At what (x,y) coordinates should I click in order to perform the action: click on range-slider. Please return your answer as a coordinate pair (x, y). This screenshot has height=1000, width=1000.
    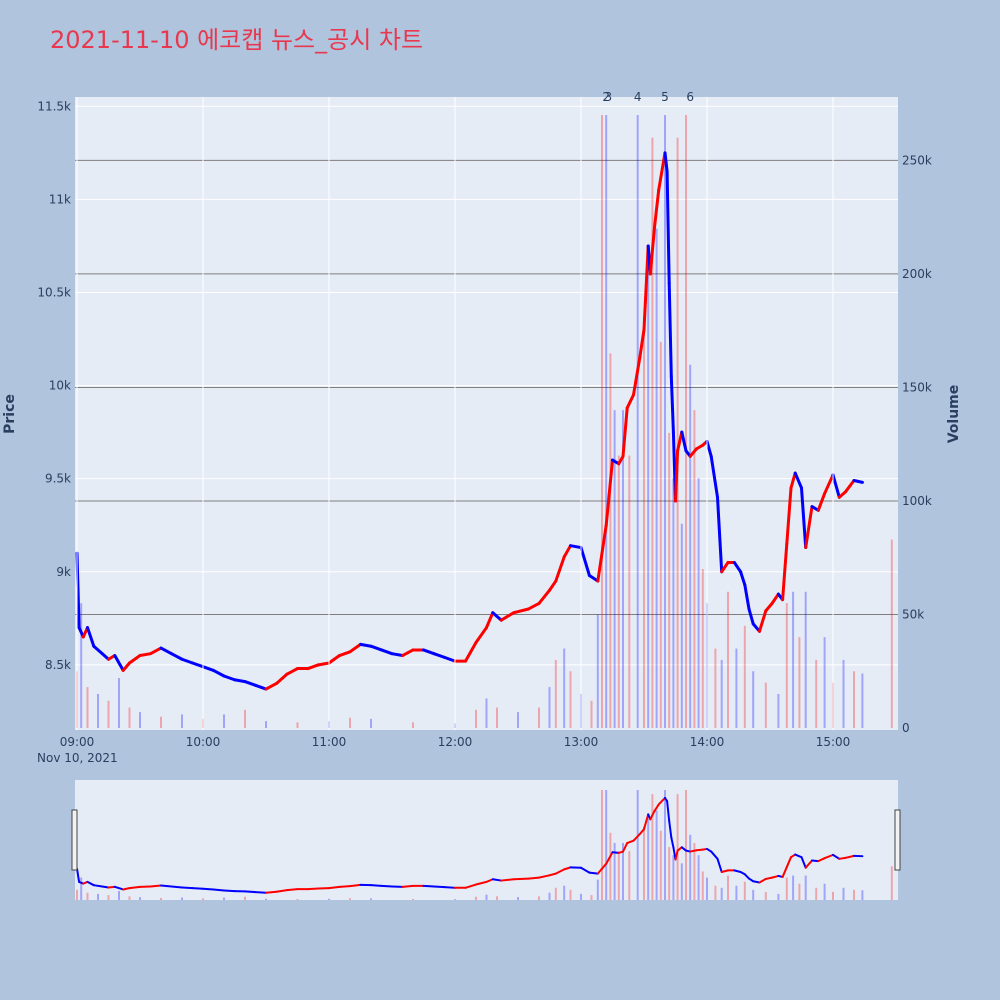
    Looking at the image, I should click on (486, 840).